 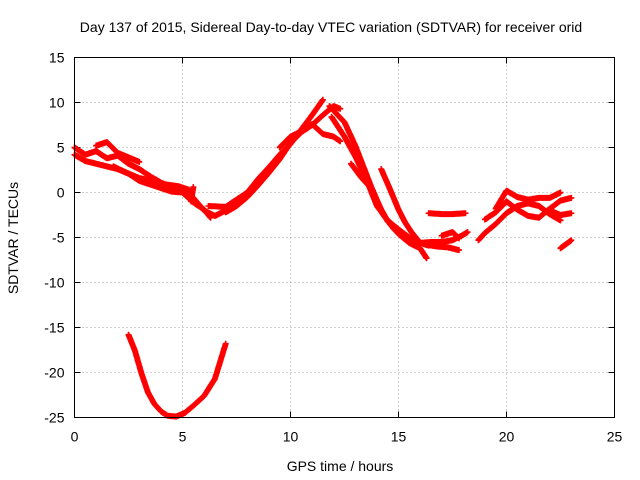 I want to click on series-track-k, so click(x=405, y=207).